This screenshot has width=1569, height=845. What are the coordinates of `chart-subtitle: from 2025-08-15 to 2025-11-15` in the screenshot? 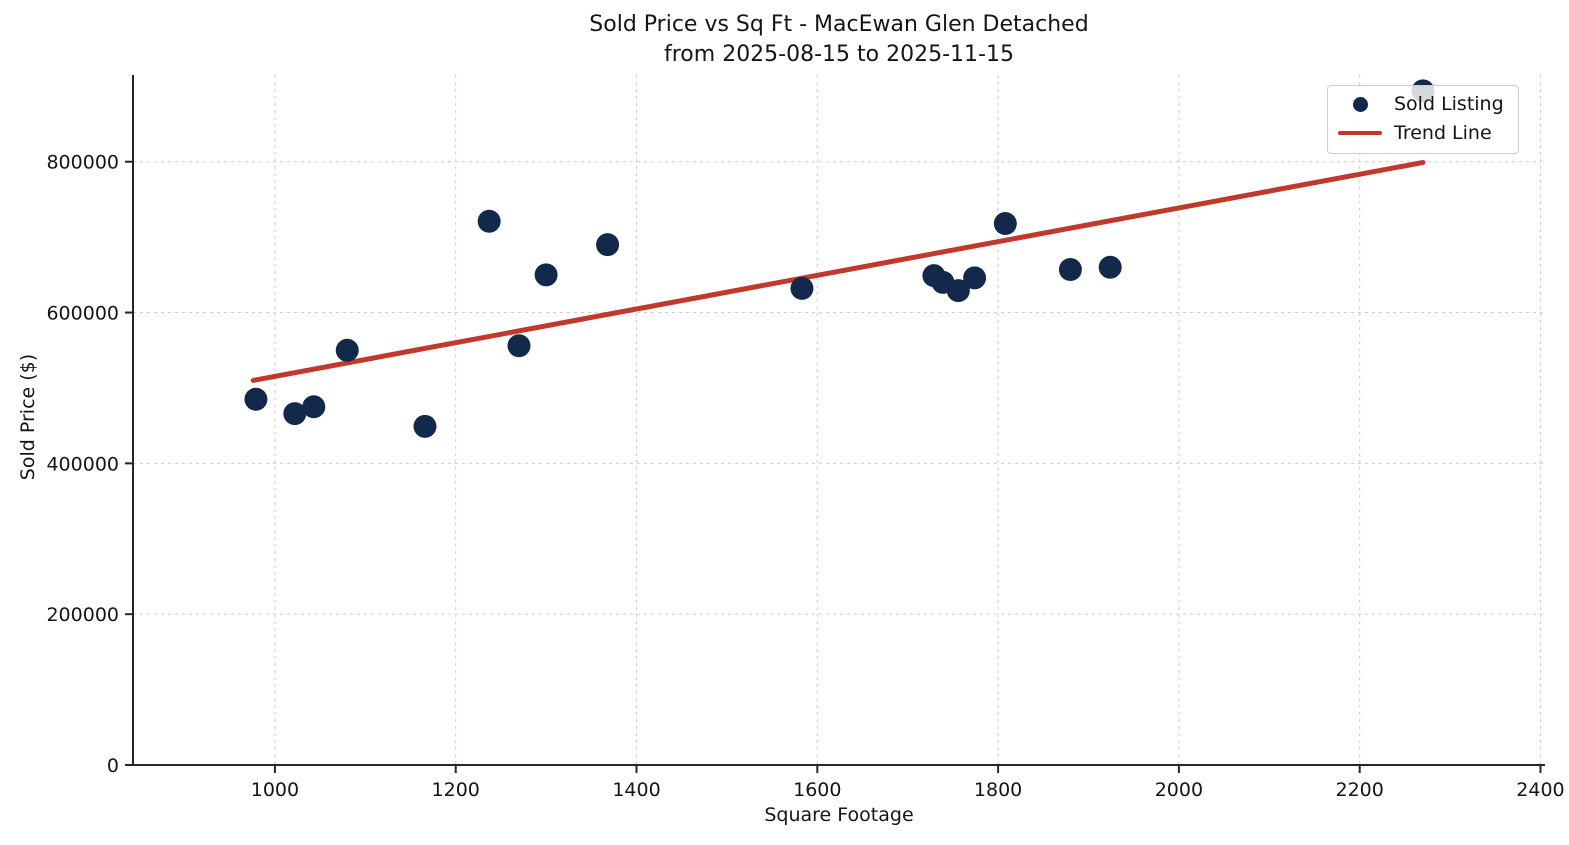 It's located at (839, 54).